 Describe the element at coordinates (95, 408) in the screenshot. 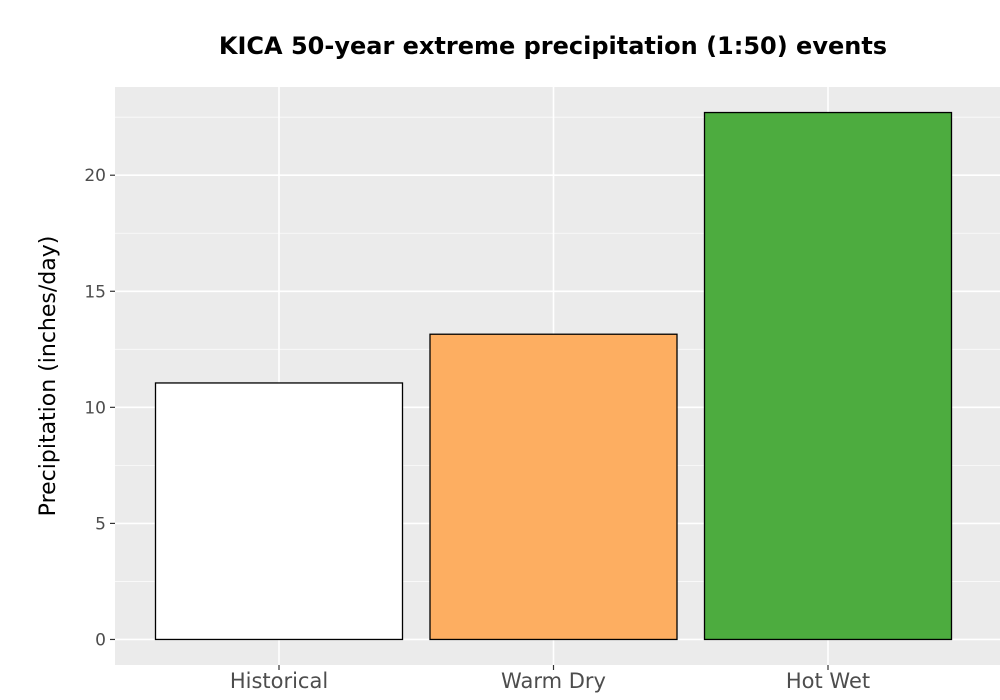

I see `y-tick-label: 10` at that location.